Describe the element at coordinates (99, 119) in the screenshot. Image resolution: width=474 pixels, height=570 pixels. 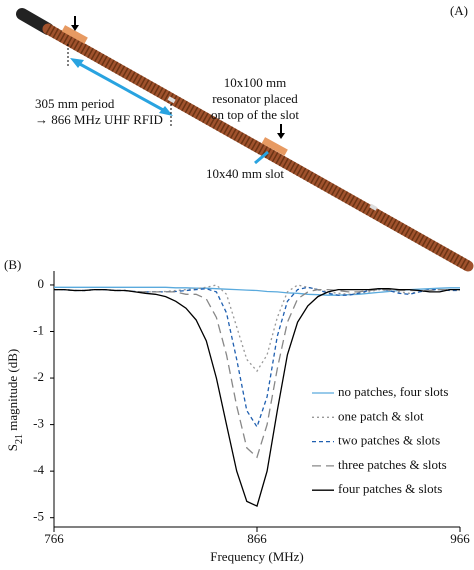
I see `annotation: → 866 MHz UHF RFID` at that location.